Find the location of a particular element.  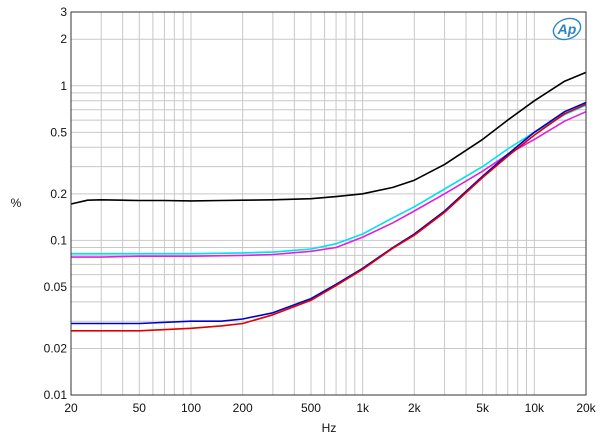

ap-logo: Ap is located at coordinates (567, 29).